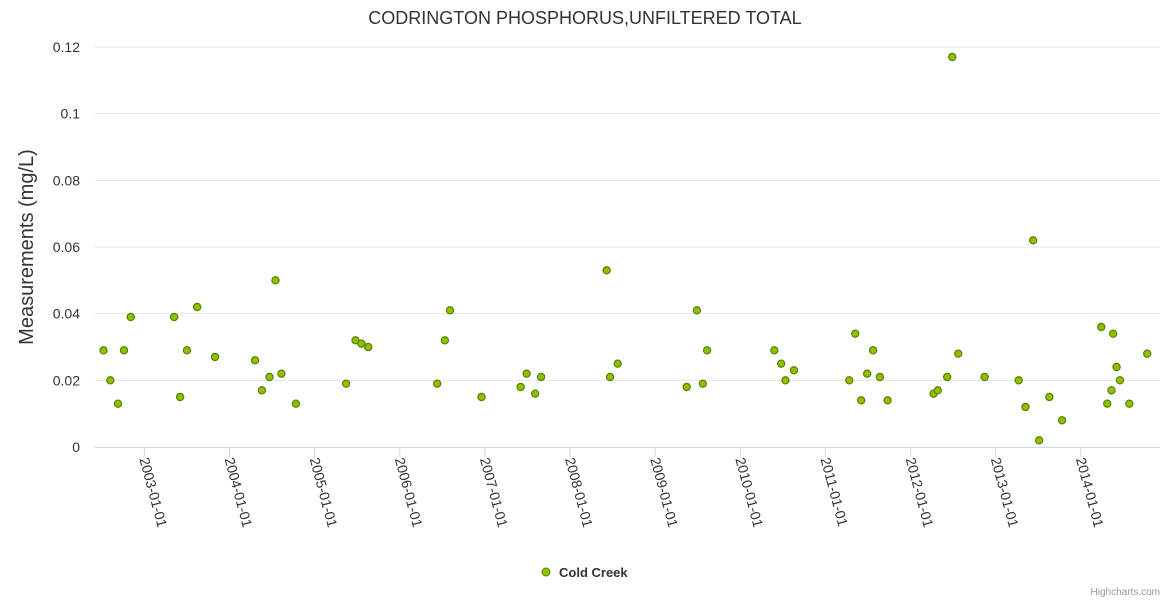  Describe the element at coordinates (324, 493) in the screenshot. I see `x-tick-label: 2005-01-01` at that location.